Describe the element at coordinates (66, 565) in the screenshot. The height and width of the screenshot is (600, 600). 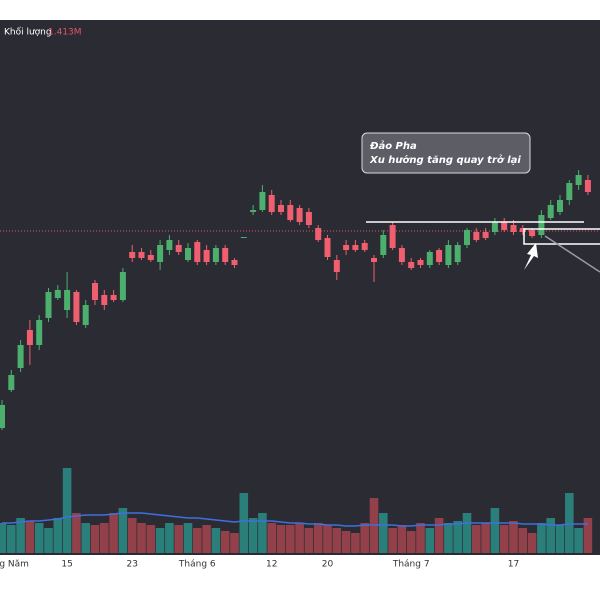
I see `x-tick-label: 15` at that location.